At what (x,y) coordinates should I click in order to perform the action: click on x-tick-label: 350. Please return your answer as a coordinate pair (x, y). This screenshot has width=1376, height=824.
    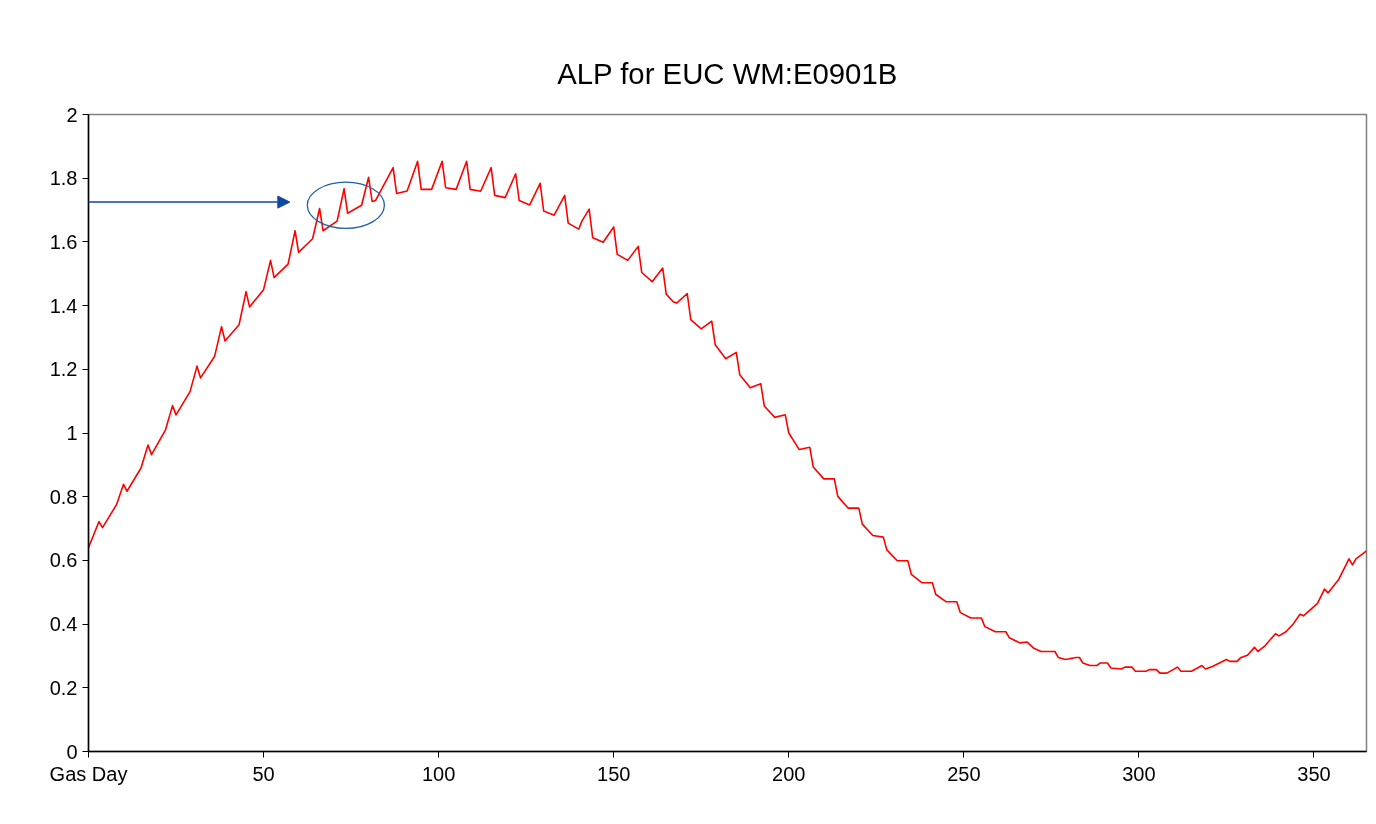
    Looking at the image, I should click on (1314, 773).